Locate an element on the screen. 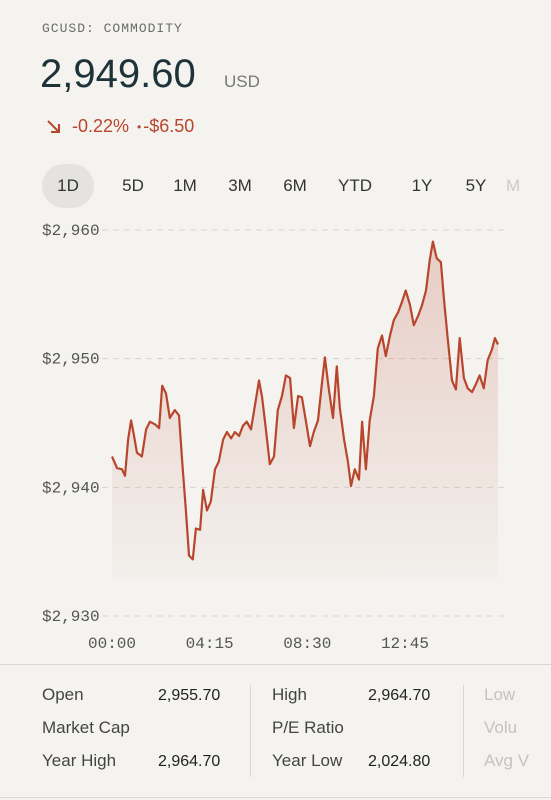 The image size is (551, 800). stat-label: Low is located at coordinates (500, 694).